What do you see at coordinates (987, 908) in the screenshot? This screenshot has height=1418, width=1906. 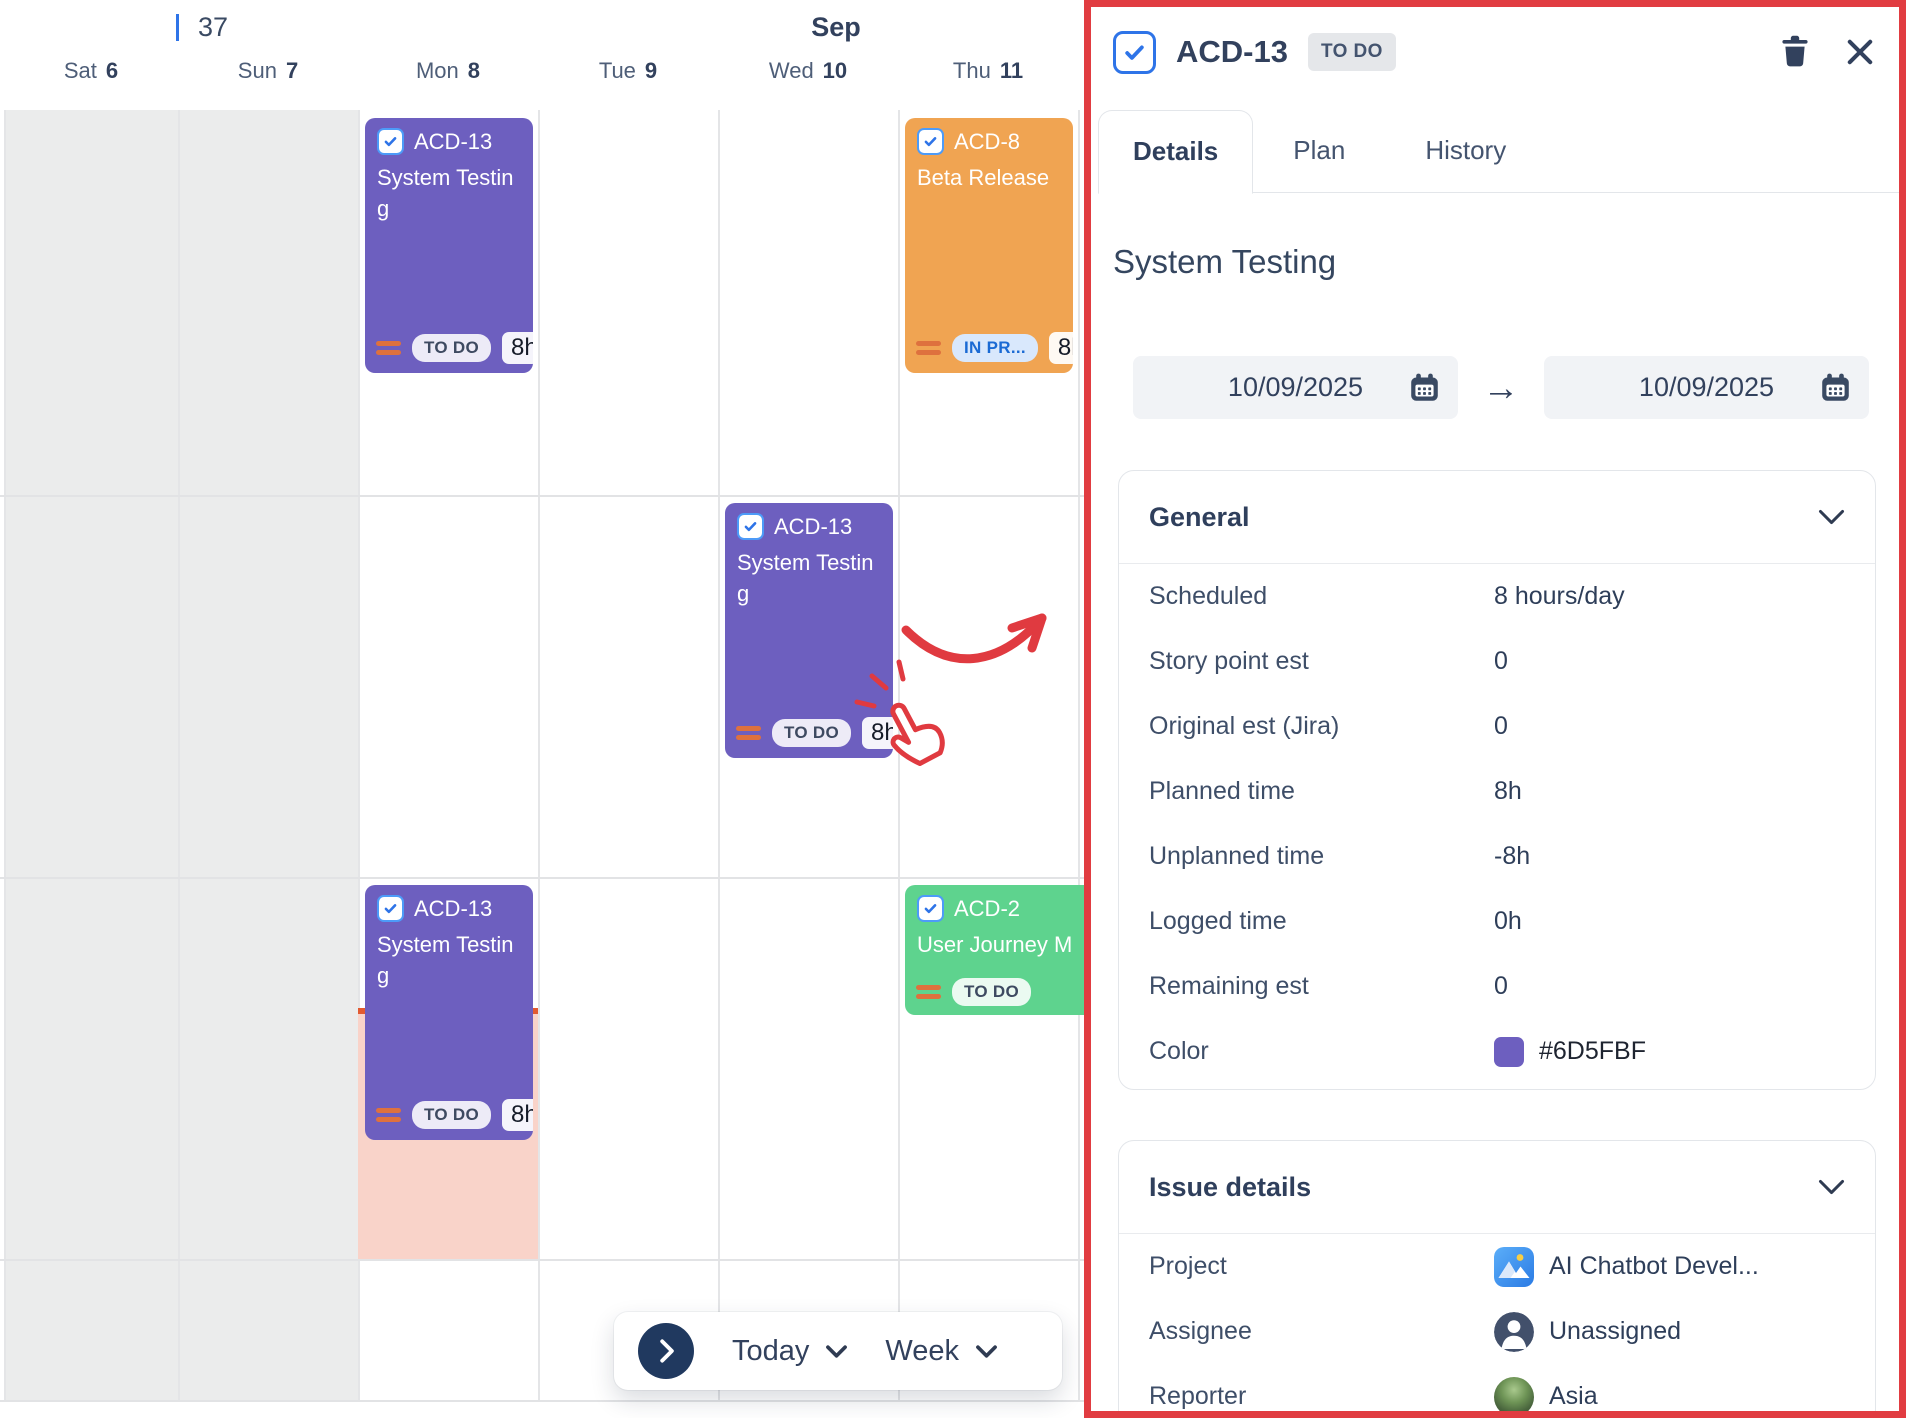 I see `card-key: ACD-2` at bounding box center [987, 908].